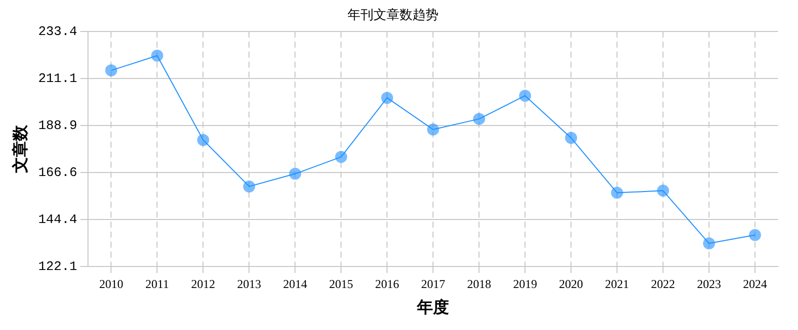 Image resolution: width=798 pixels, height=330 pixels. I want to click on y-tick-label: 122.1, so click(58, 266).